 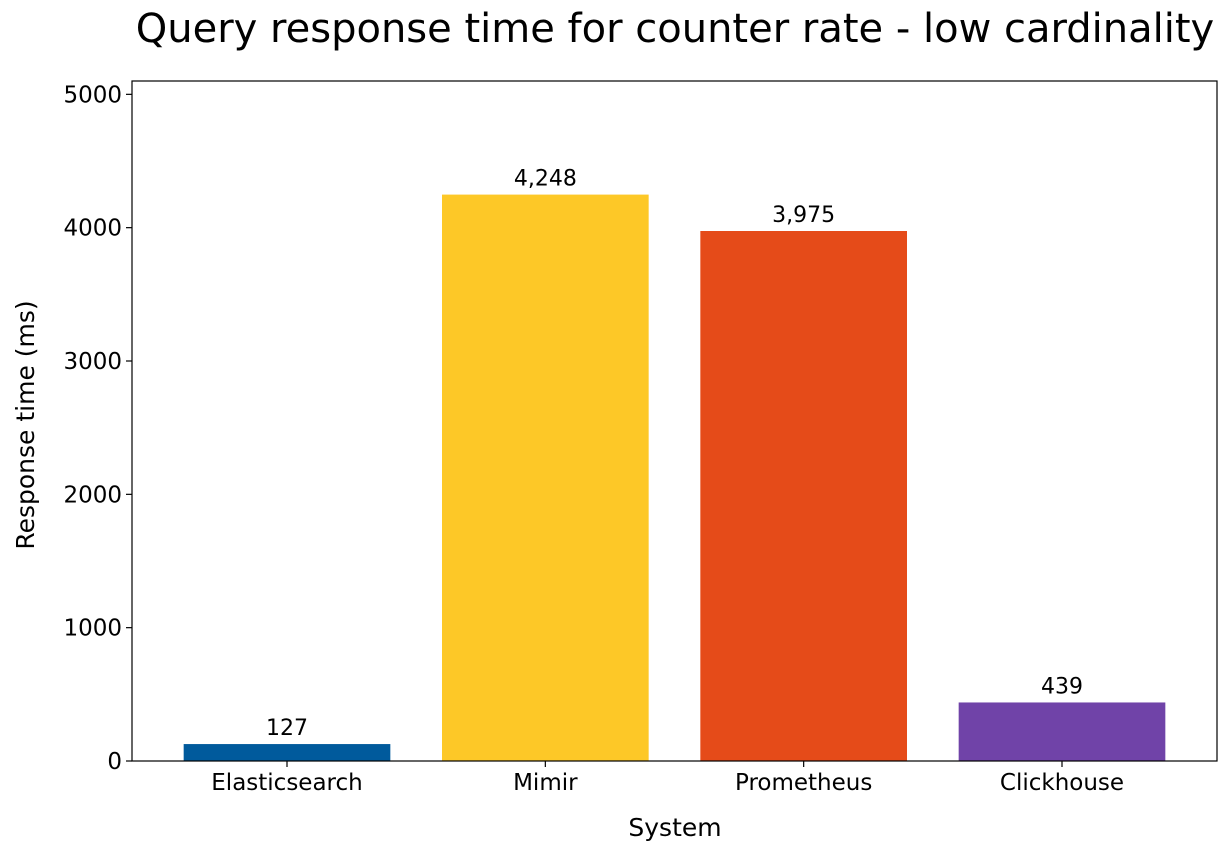 What do you see at coordinates (97, 428) in the screenshot?
I see `y-axis-ticks: 0 1000 2000 3000 4000 5000` at bounding box center [97, 428].